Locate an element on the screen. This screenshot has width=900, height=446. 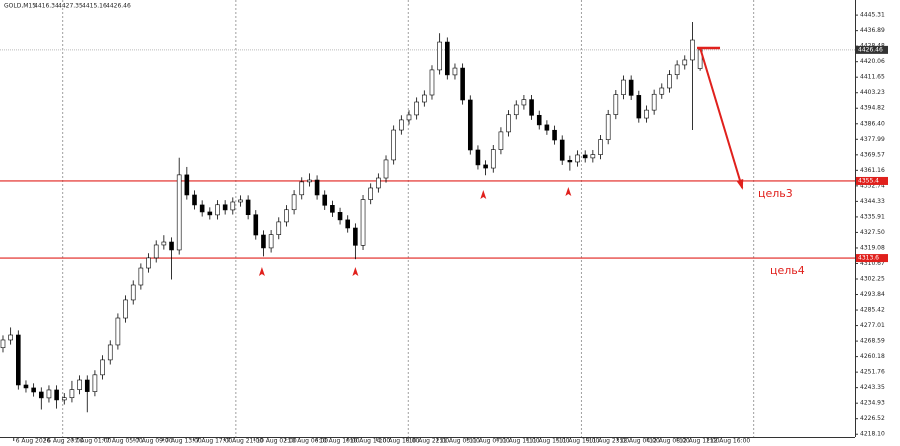
x-tick-label: 12 Aug 12:00 is located at coordinates (699, 441).